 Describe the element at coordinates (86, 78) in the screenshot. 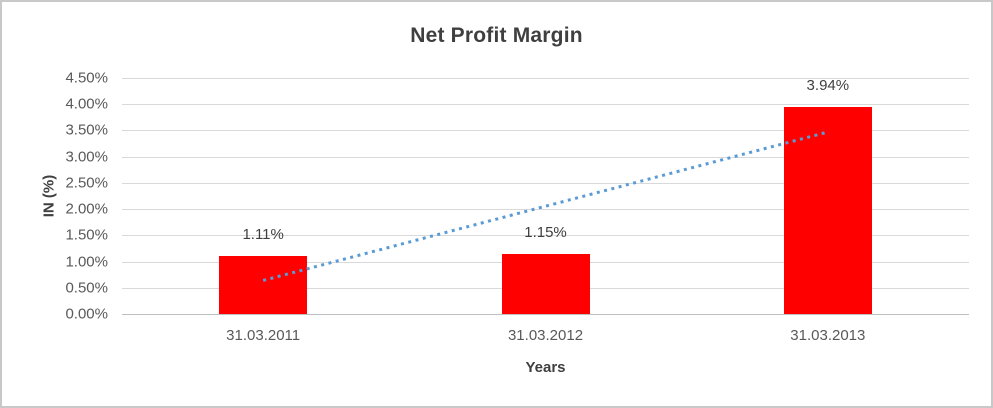

I see `y-tick-label: 4.50%` at that location.